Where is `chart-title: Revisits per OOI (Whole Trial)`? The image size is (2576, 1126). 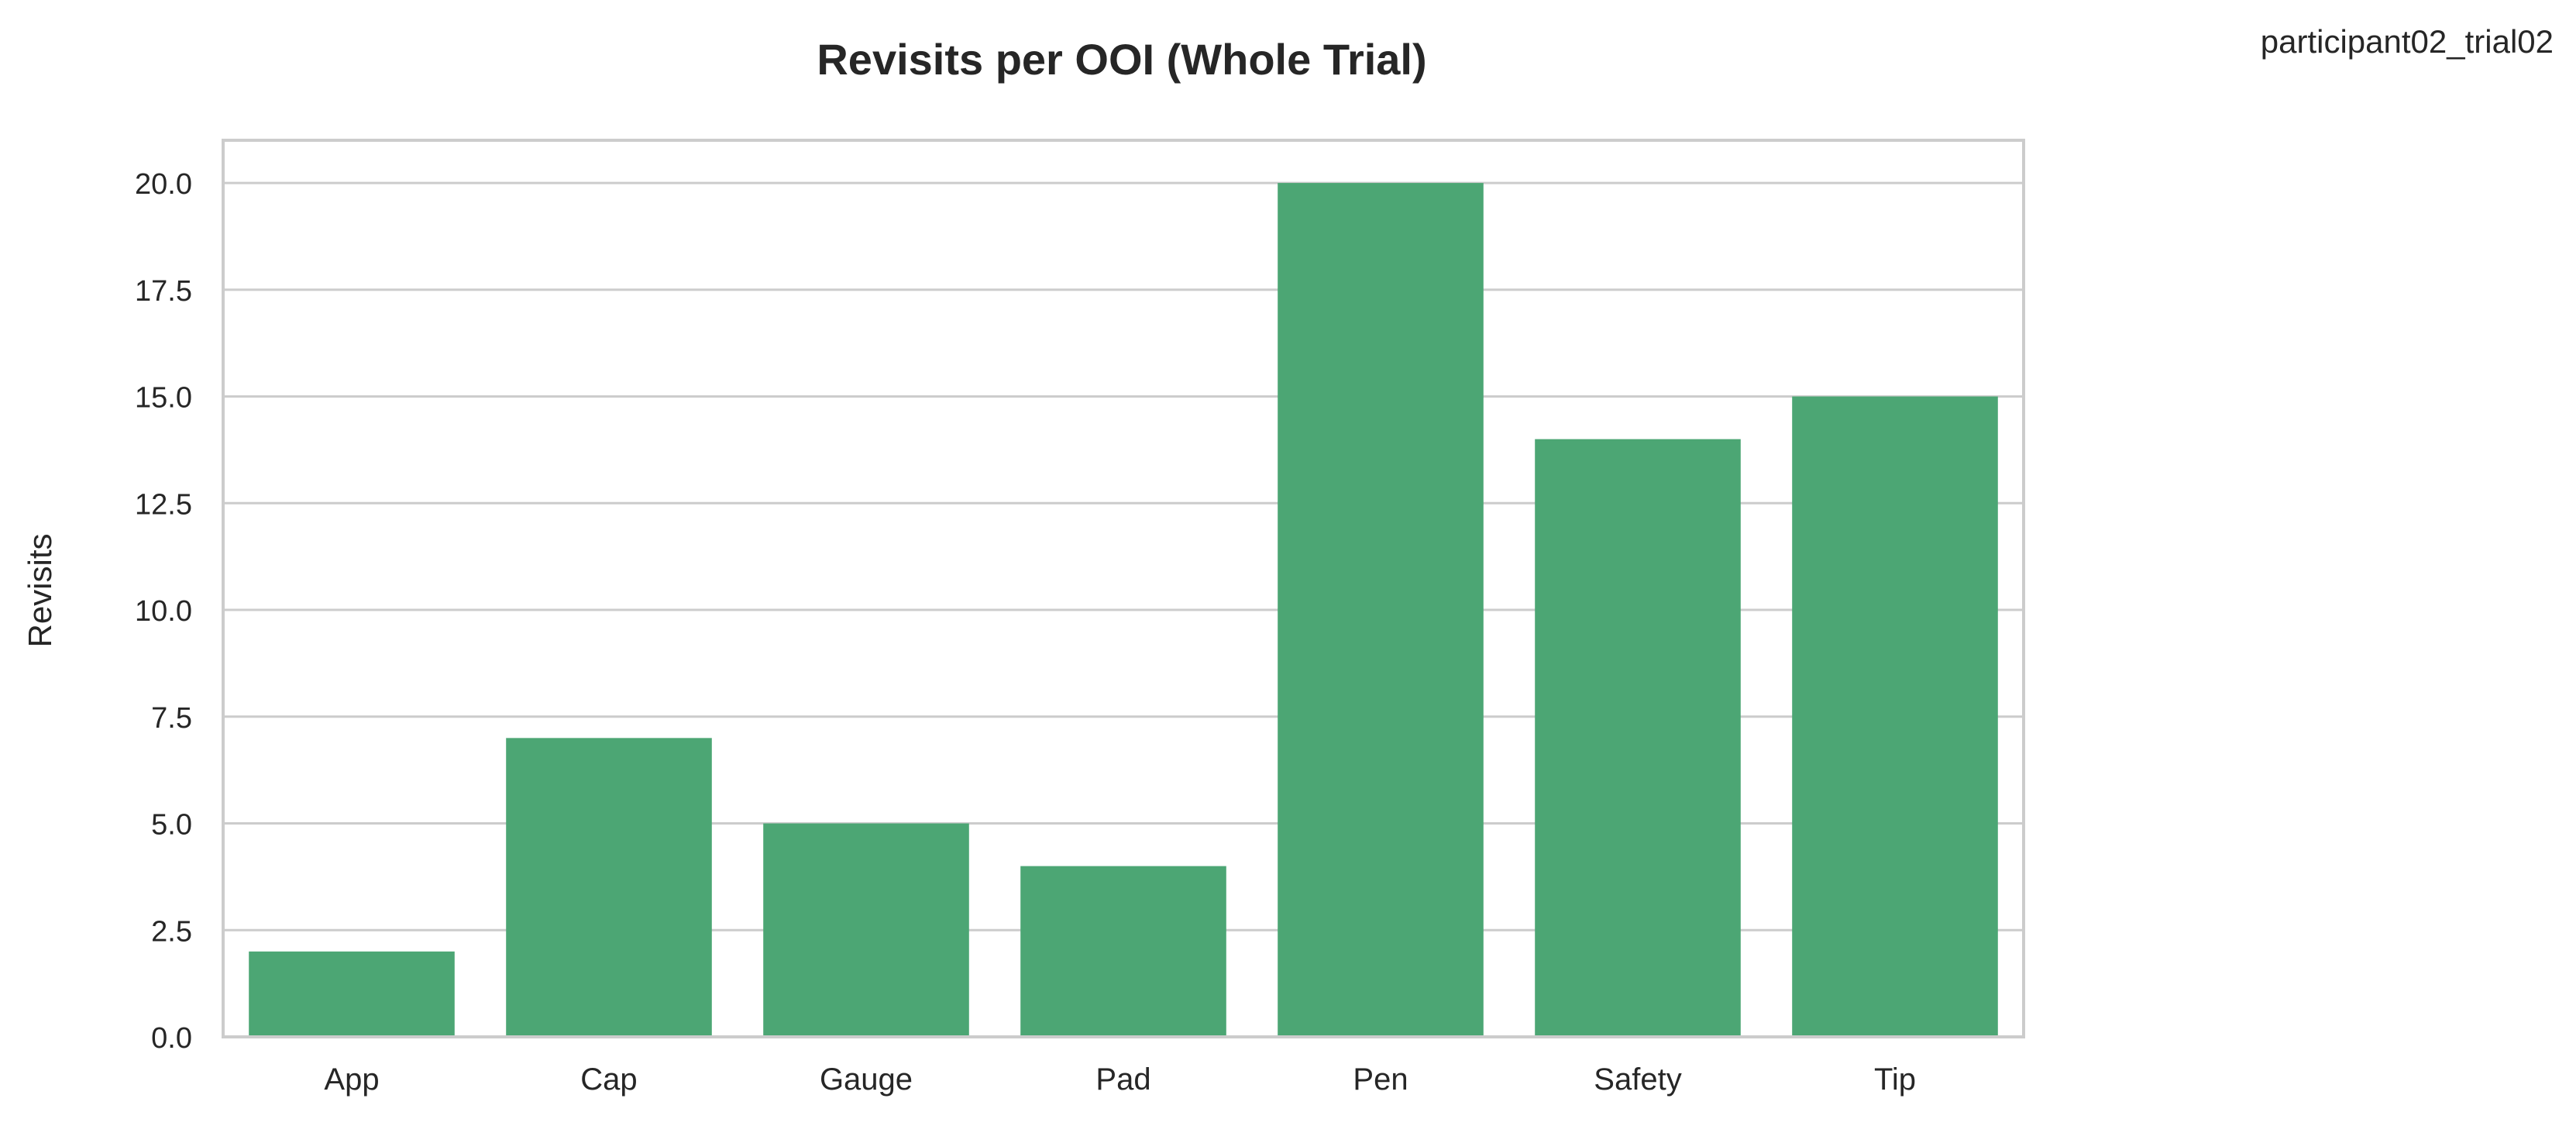
chart-title: Revisits per OOI (Whole Trial) is located at coordinates (1121, 59).